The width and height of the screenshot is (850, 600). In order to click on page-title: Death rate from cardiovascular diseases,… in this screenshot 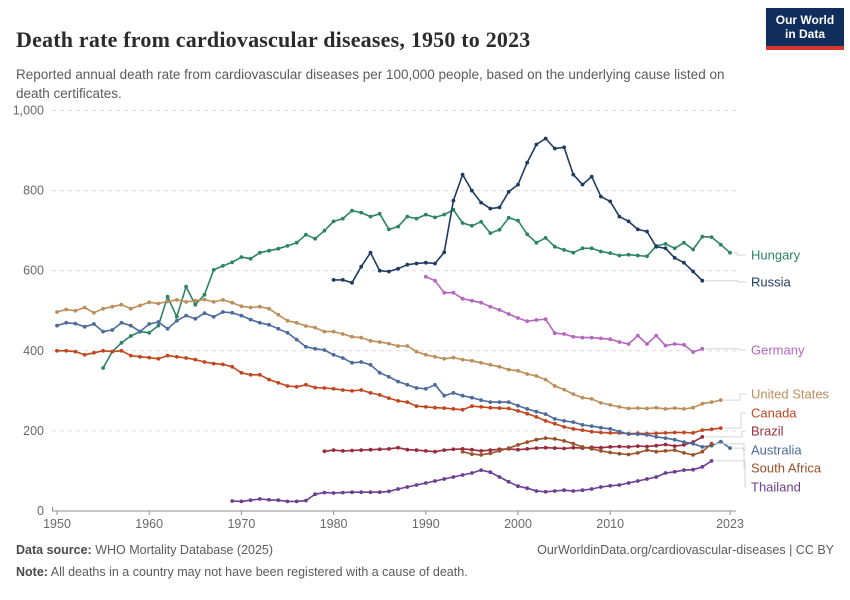, I will do `click(273, 39)`.